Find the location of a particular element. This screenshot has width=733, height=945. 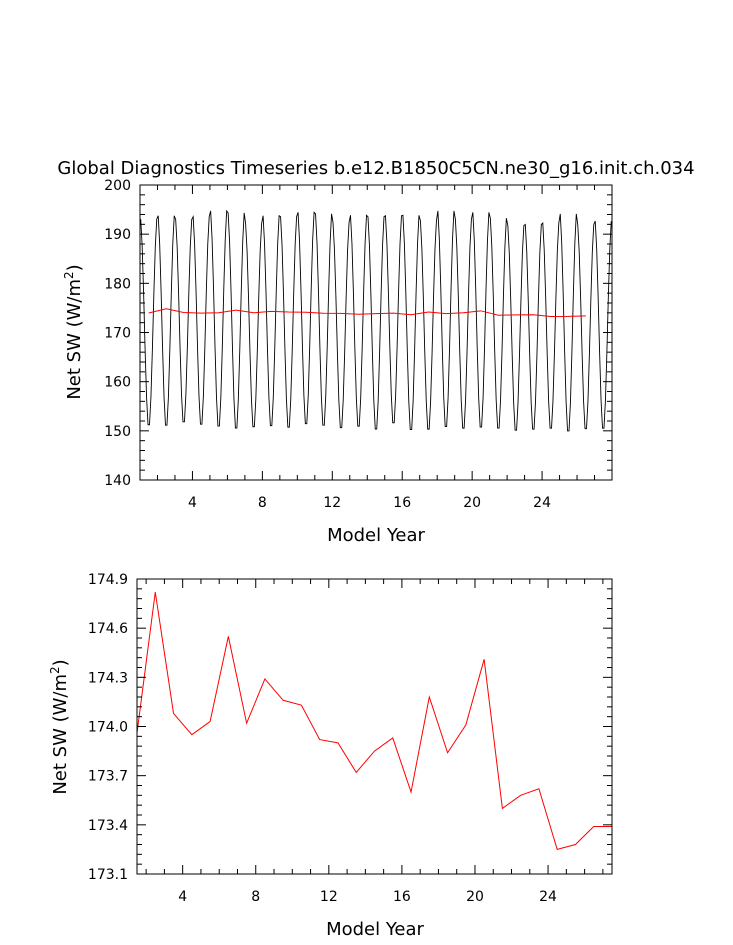

bottom-x-axis-label: Model Year is located at coordinates (375, 929).